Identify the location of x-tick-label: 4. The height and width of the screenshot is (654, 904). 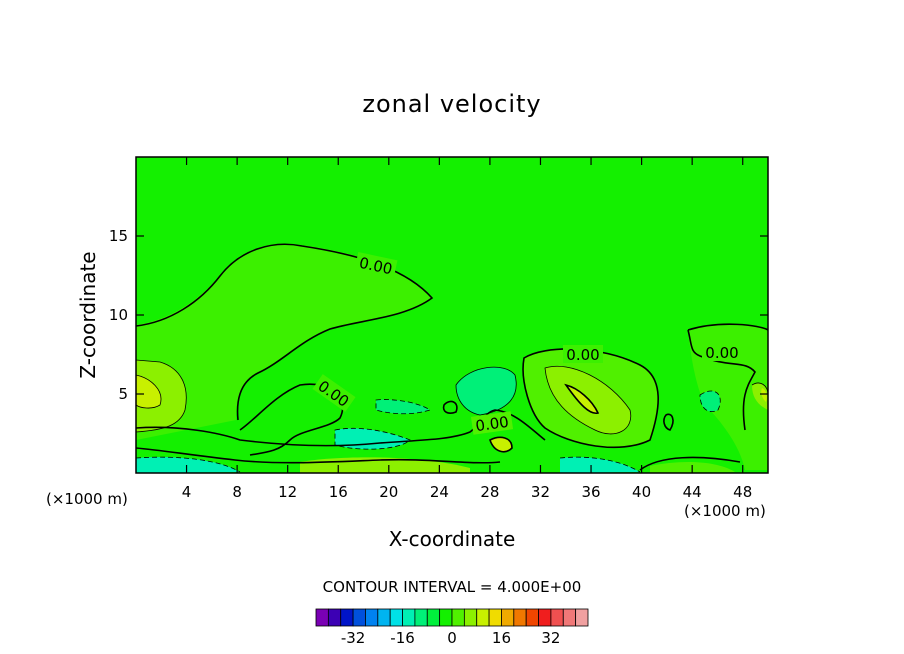
(187, 492).